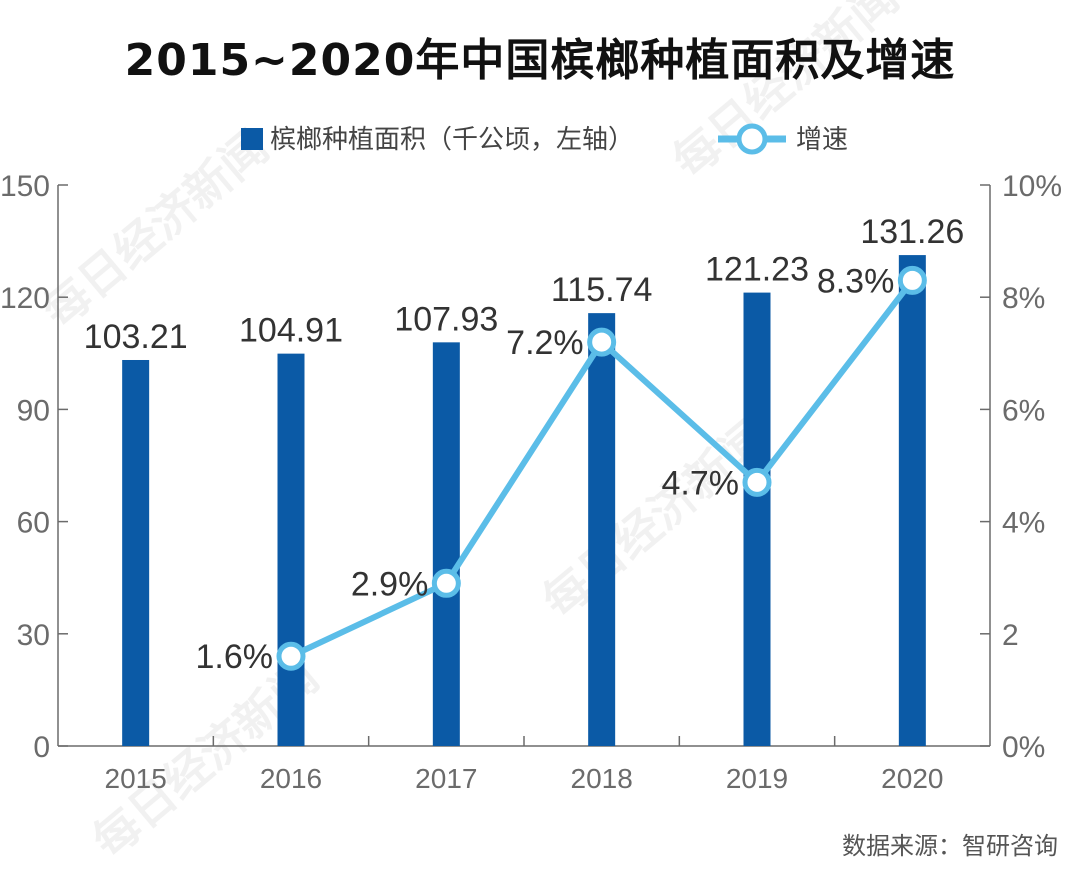 This screenshot has width=1080, height=873. Describe the element at coordinates (1032, 186) in the screenshot. I see `right-tick-label: 10%` at that location.